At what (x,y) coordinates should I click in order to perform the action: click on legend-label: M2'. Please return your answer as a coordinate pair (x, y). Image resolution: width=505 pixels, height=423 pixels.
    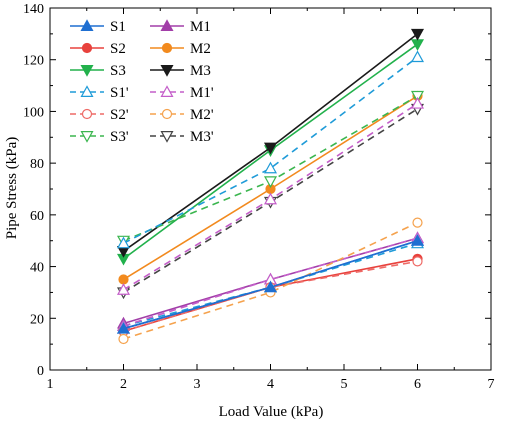
    Looking at the image, I should click on (202, 115).